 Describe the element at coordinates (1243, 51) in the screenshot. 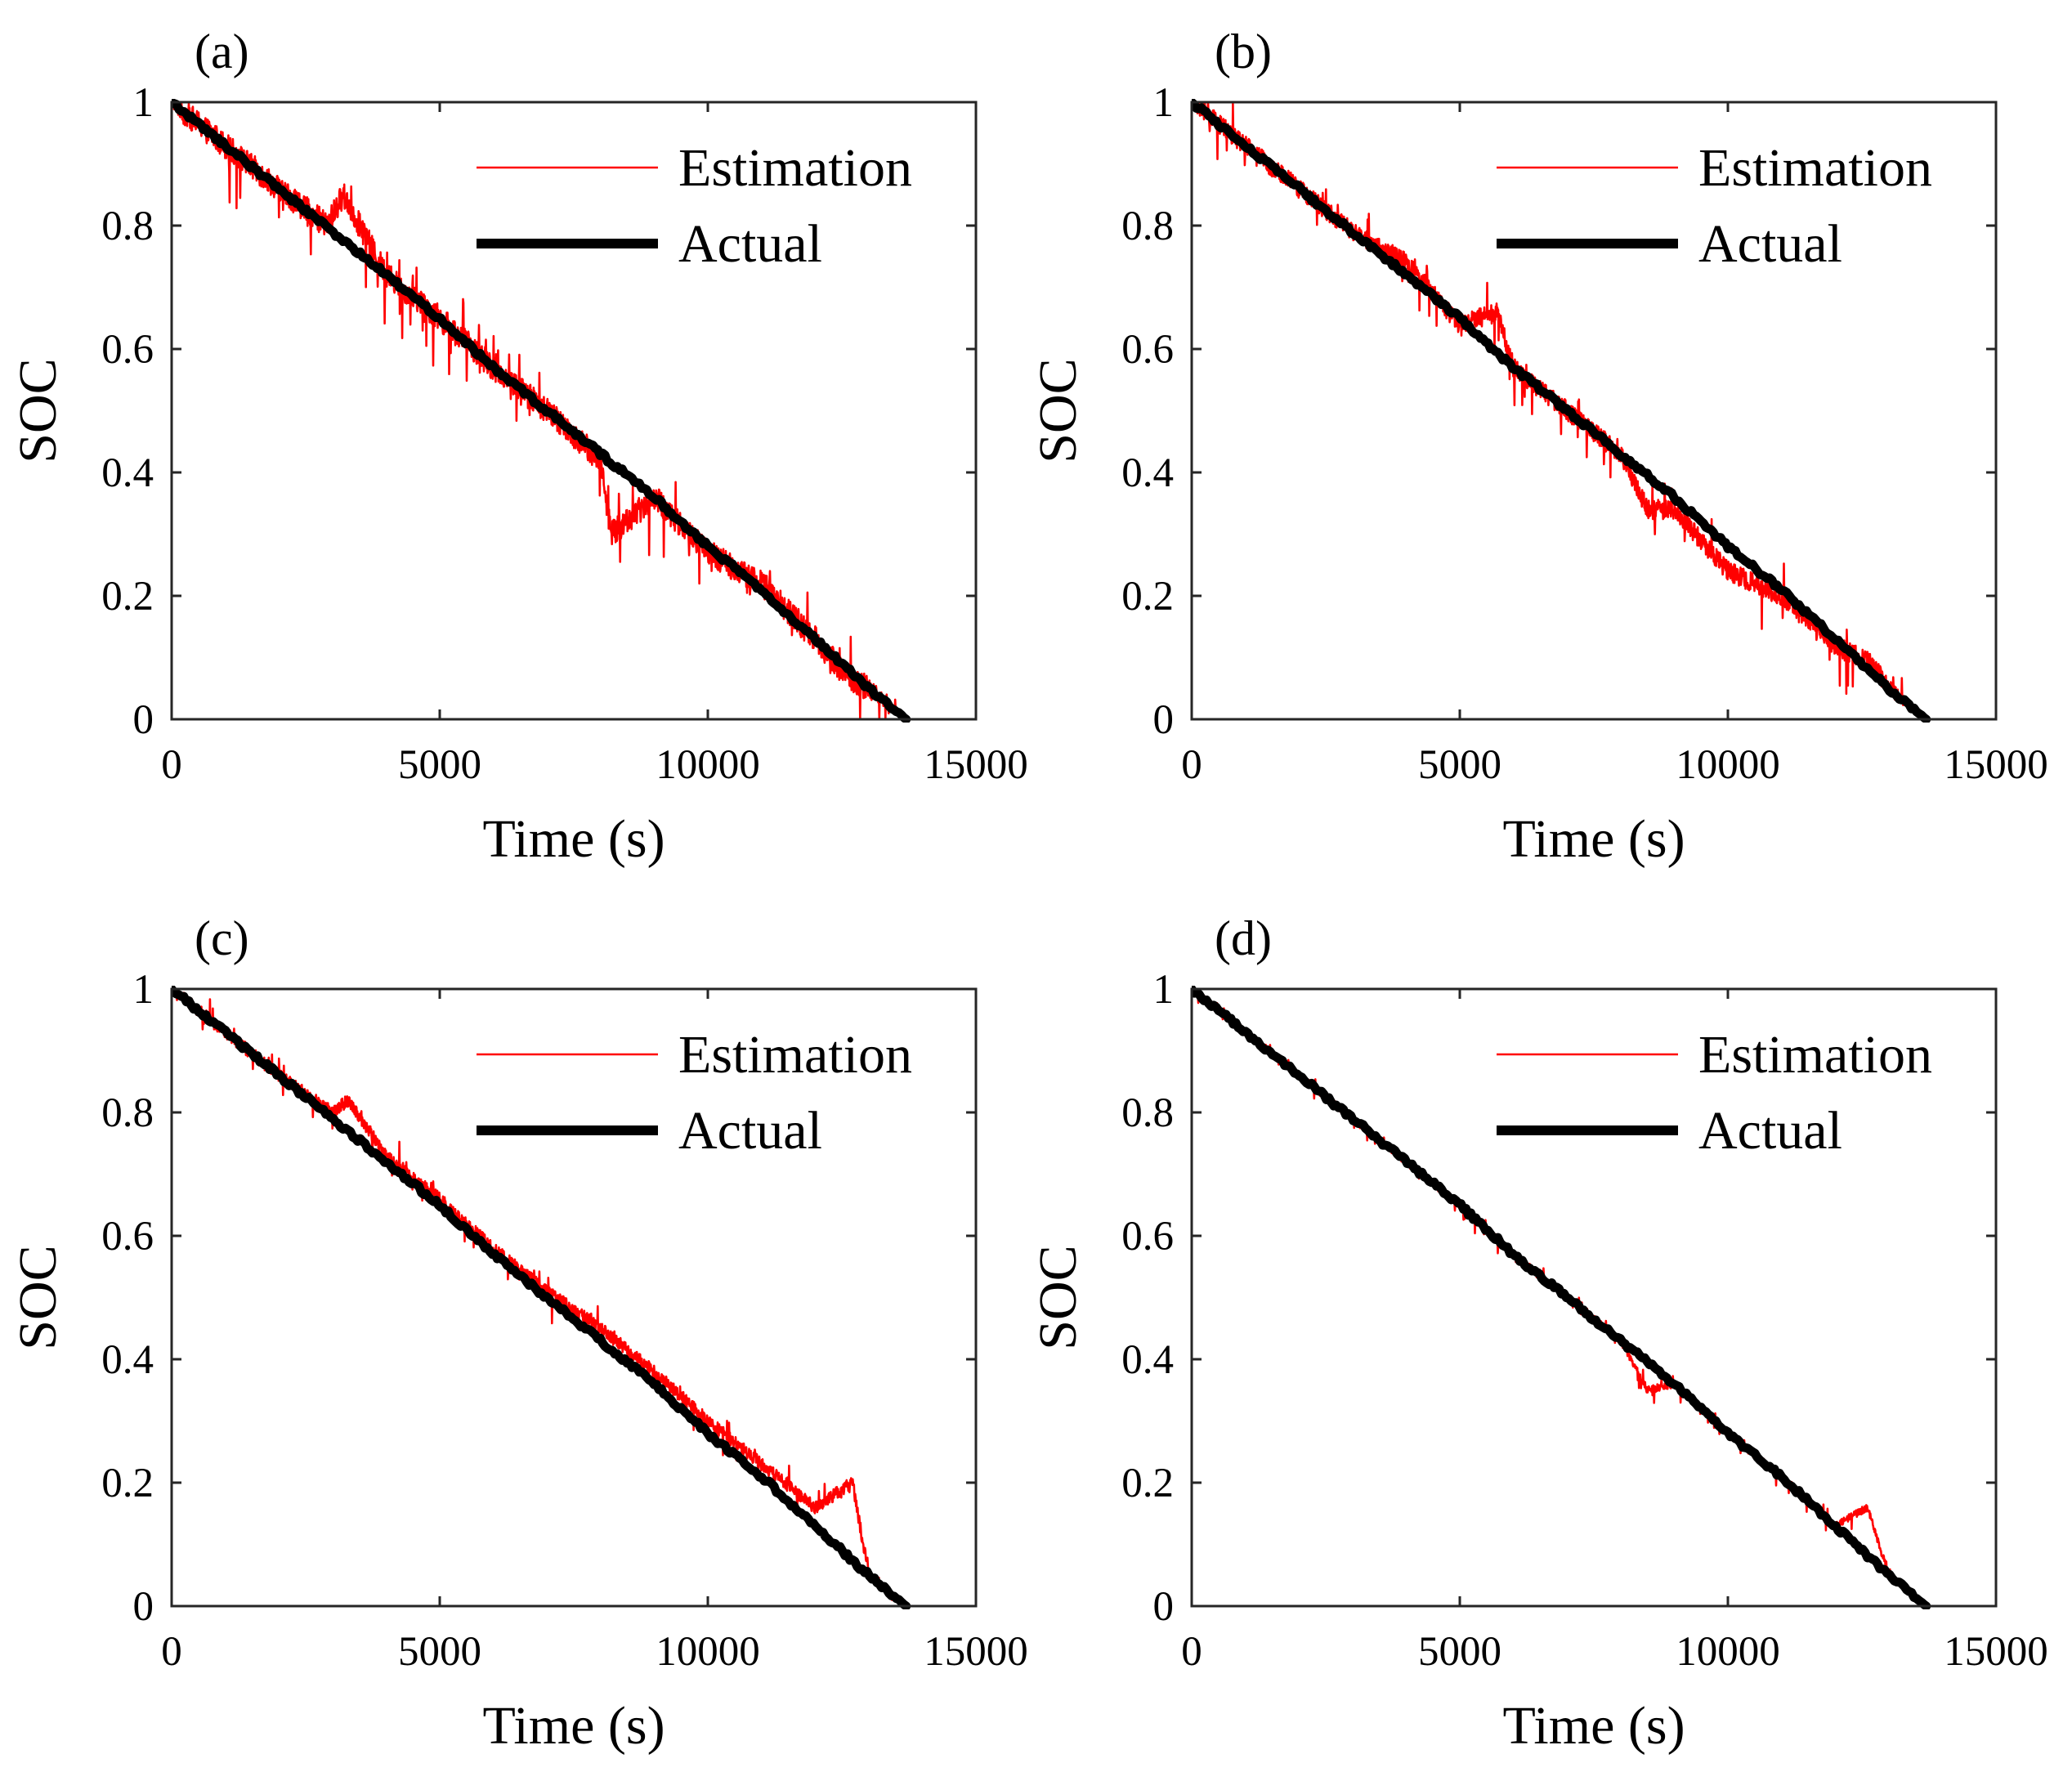

I see `panel-label: (b)` at that location.